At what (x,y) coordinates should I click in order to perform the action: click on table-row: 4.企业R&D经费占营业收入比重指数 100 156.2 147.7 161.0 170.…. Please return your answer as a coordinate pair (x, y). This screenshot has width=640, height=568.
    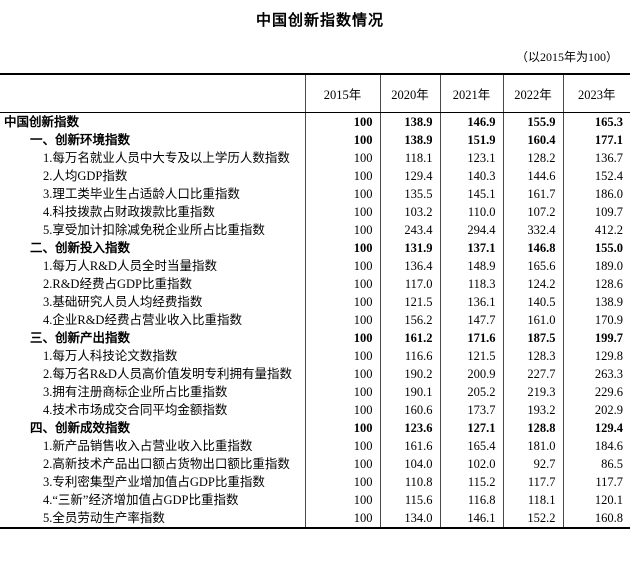
    Looking at the image, I should click on (315, 320).